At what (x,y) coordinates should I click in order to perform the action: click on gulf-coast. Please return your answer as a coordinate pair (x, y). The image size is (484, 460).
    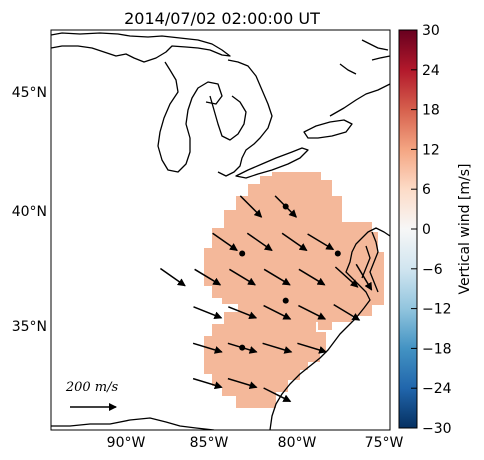
    Looking at the image, I should click on (133, 423).